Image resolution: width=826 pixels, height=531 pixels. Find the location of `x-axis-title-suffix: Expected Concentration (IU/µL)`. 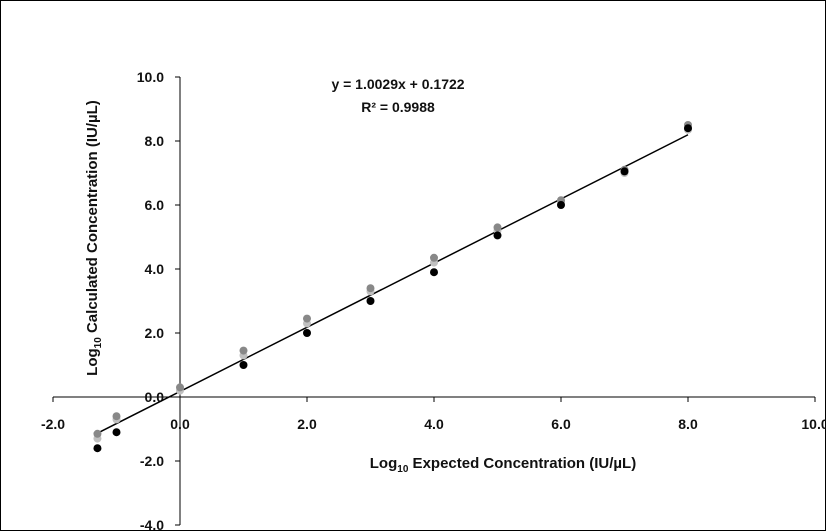

x-axis-title-suffix: Expected Concentration (IU/µL) is located at coordinates (522, 463).